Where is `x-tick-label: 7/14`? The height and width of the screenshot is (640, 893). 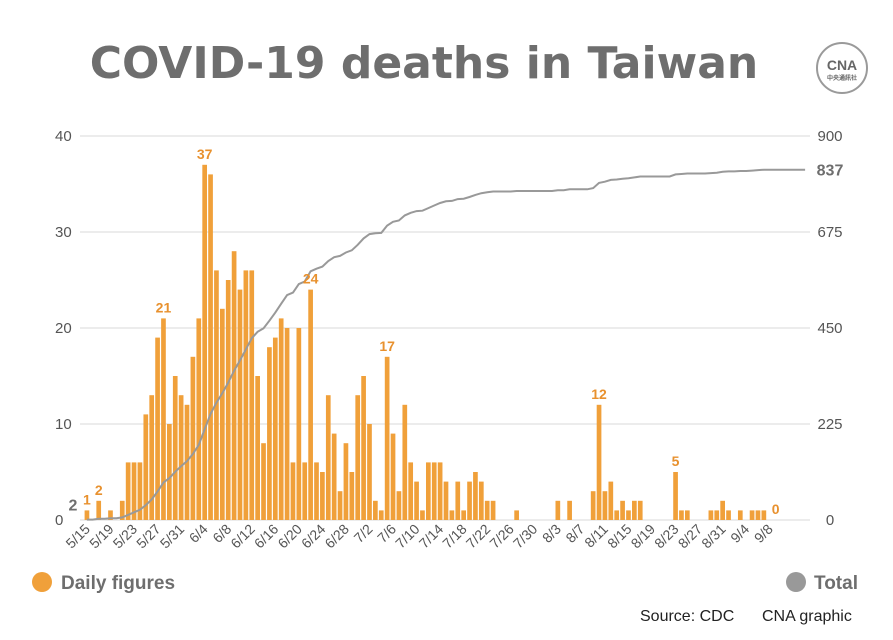 x-tick-label: 7/14 is located at coordinates (431, 536).